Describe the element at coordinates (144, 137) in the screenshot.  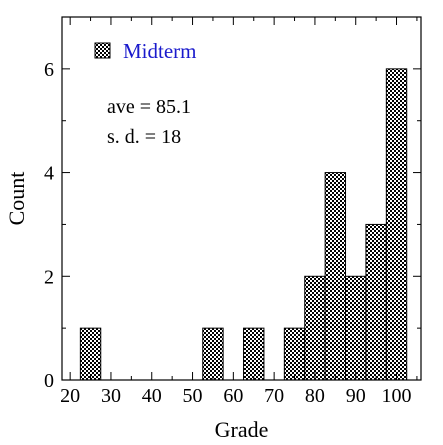
I see `annotation-std-dev: s. d. = 18` at that location.